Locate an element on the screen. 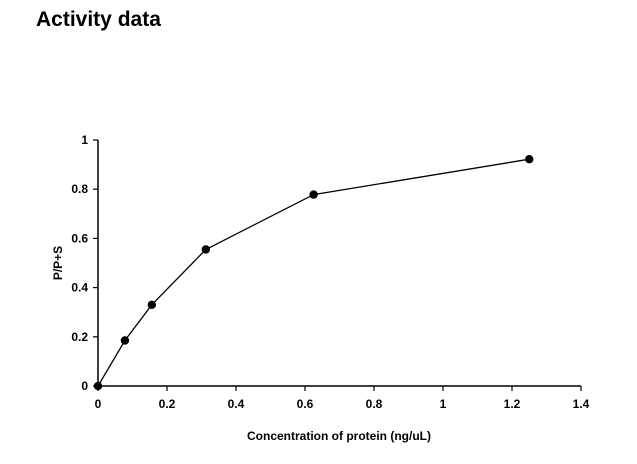  y-ticks: 0 0.2 0.4 0.6 0.8 1 is located at coordinates (84, 263).